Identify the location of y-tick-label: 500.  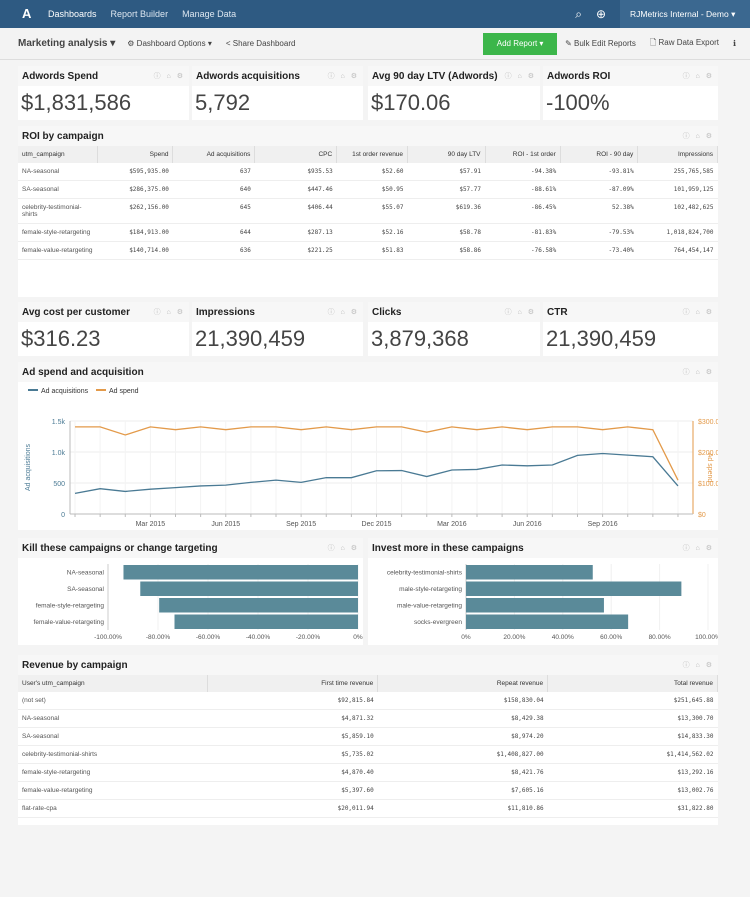
(59, 484).